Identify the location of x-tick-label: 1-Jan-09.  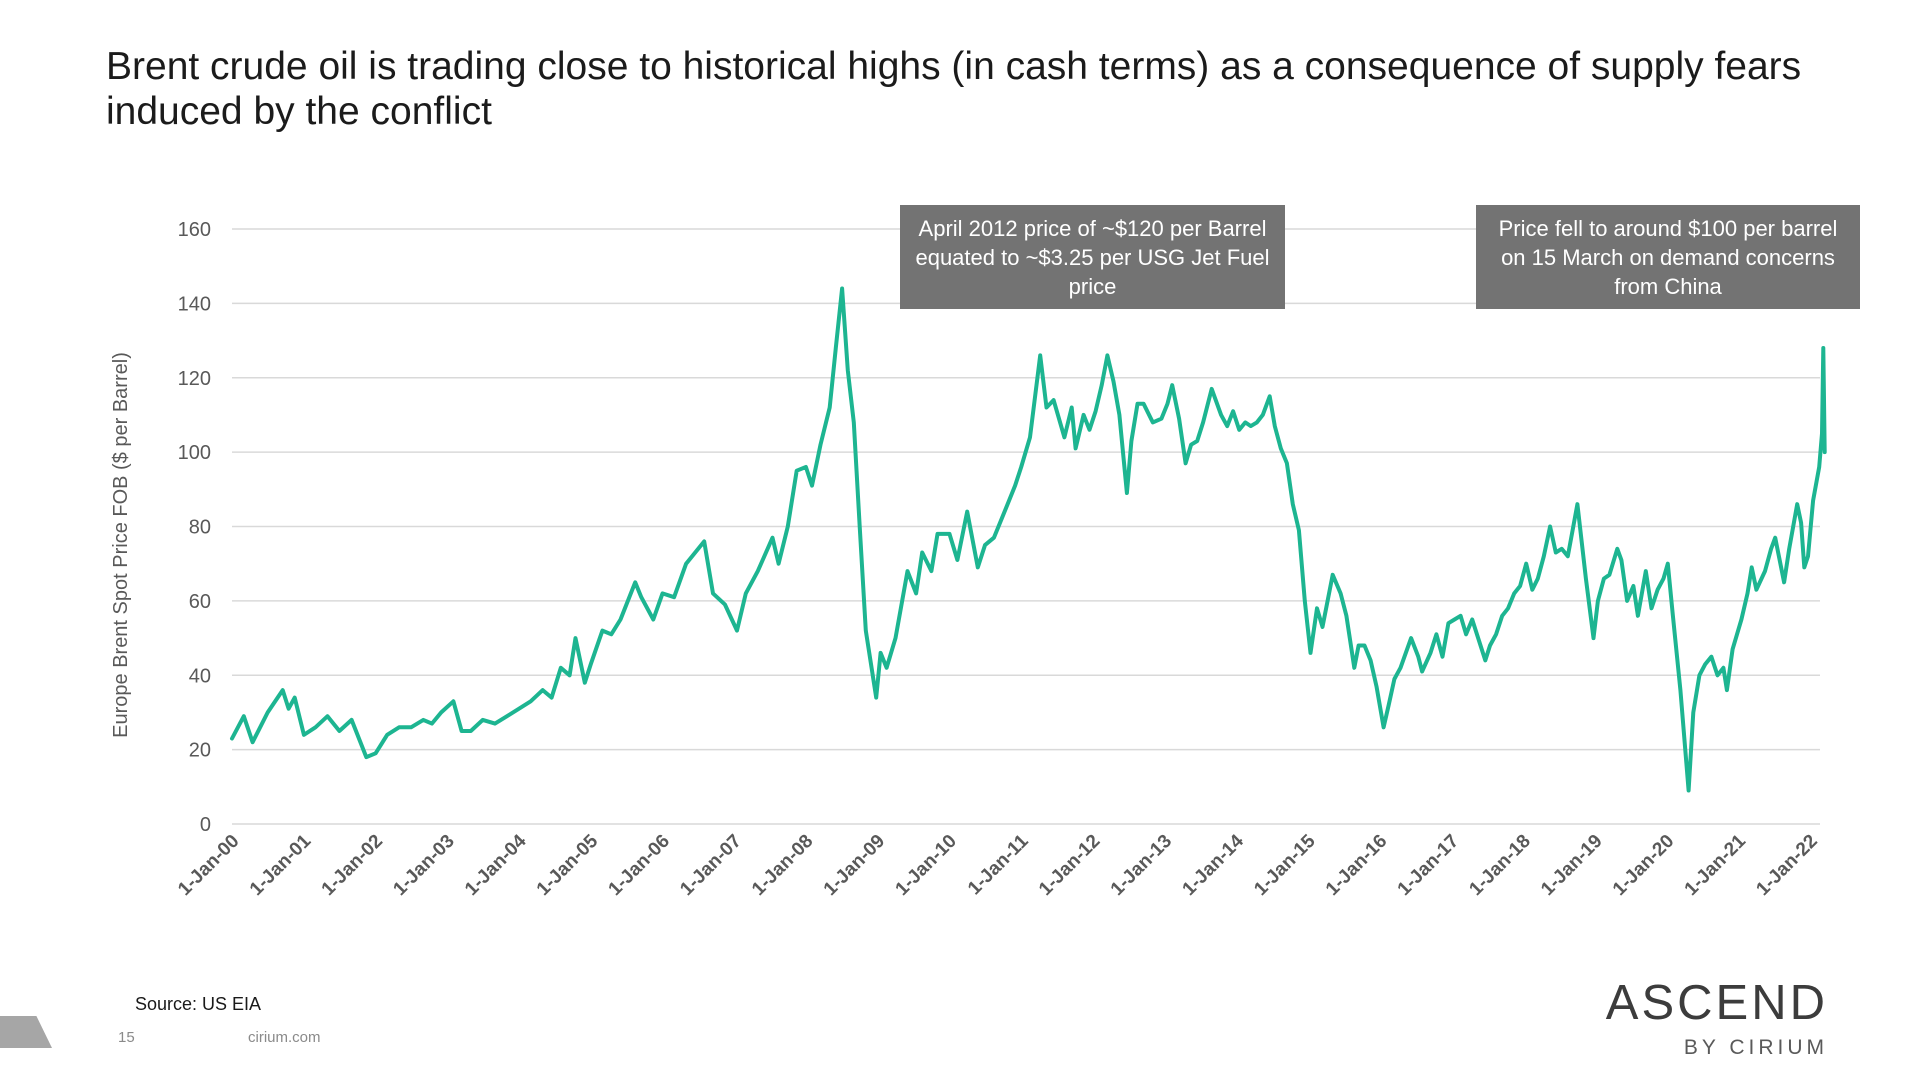
(854, 865).